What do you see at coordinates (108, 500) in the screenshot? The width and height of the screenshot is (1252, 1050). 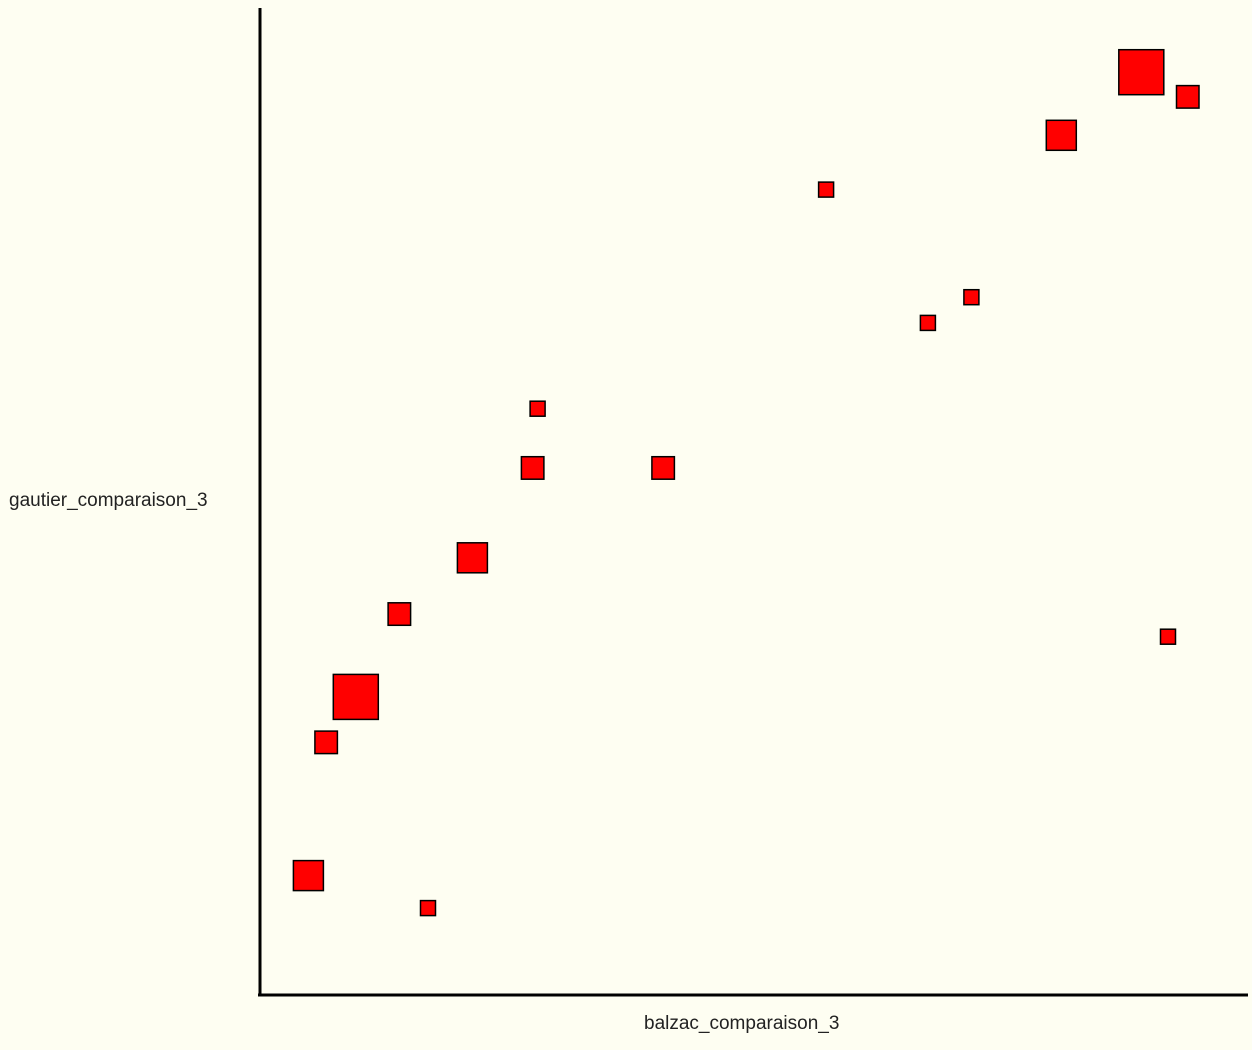 I see `y-axis-label: gautier_comparaison_3` at bounding box center [108, 500].